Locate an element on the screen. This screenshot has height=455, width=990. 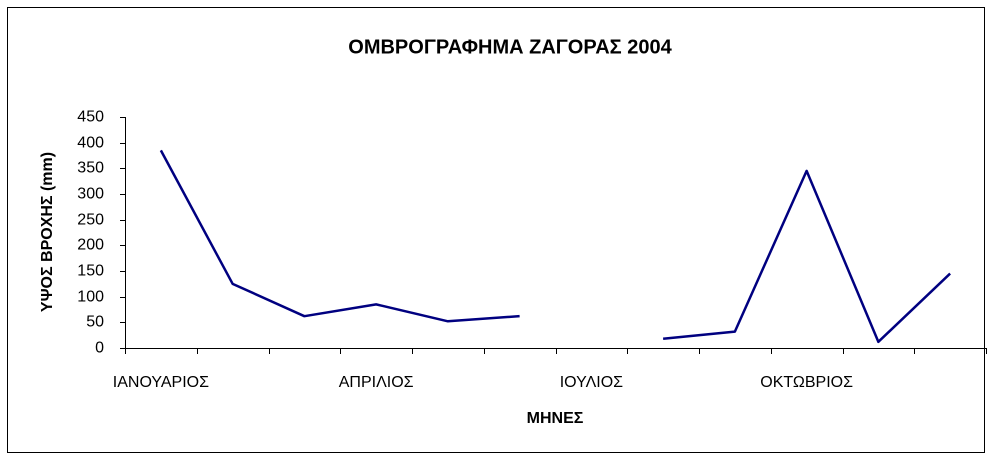
x-axis-label: ΜΗΝΕΣ is located at coordinates (555, 418).